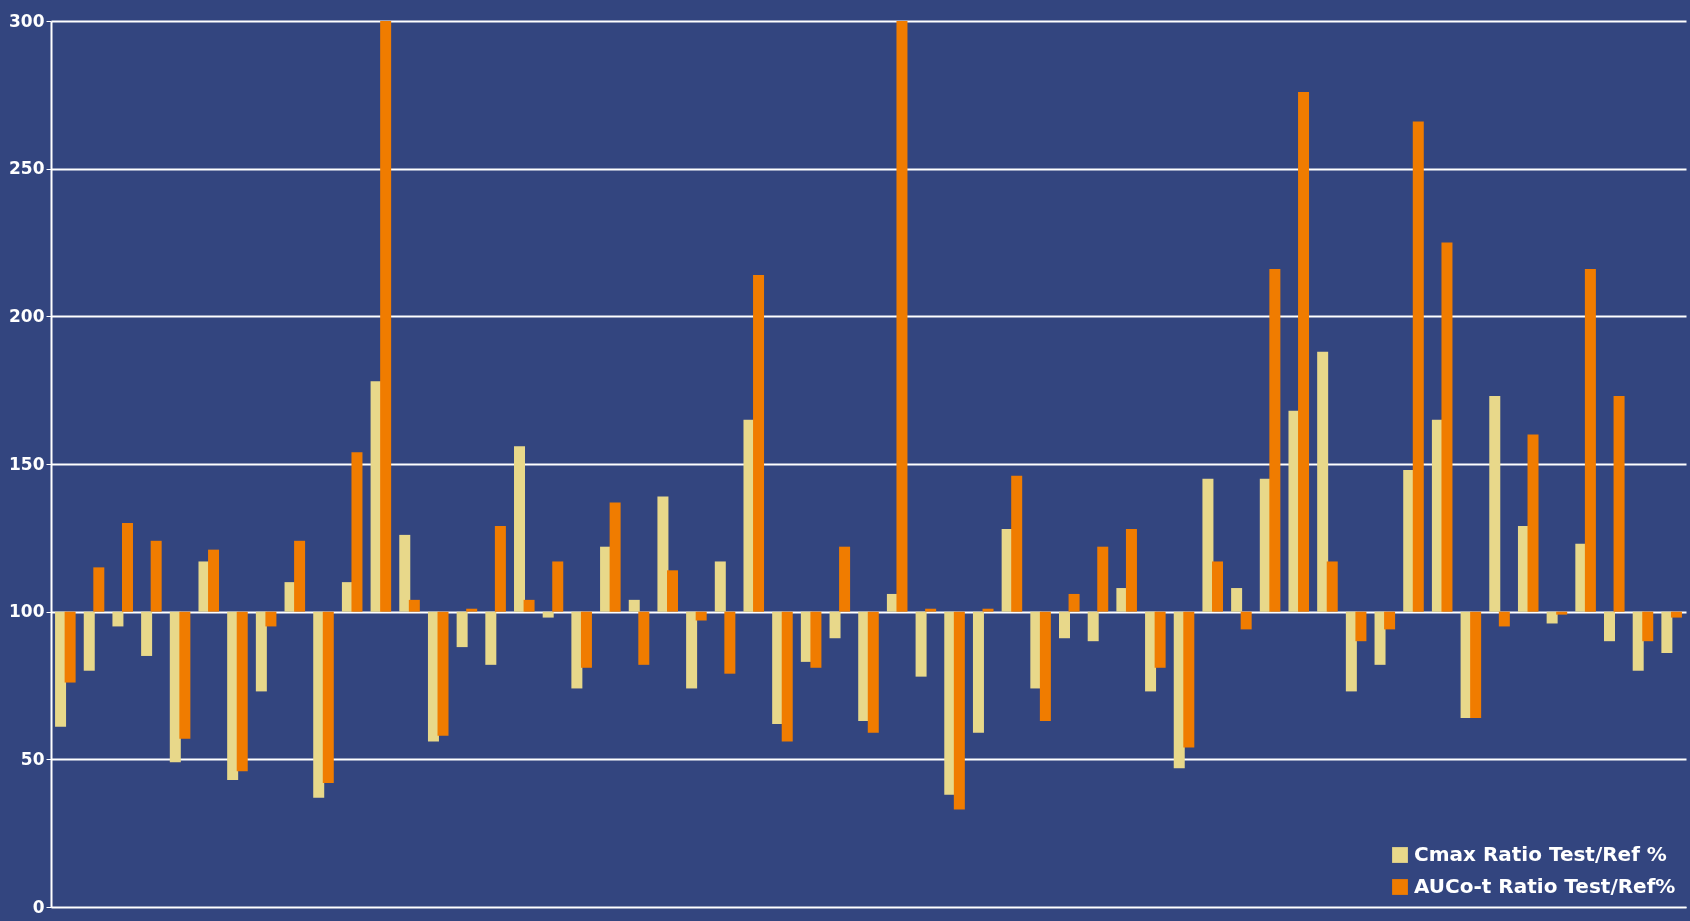 The image size is (1690, 921). I want to click on y-tick-label: 200, so click(27, 315).